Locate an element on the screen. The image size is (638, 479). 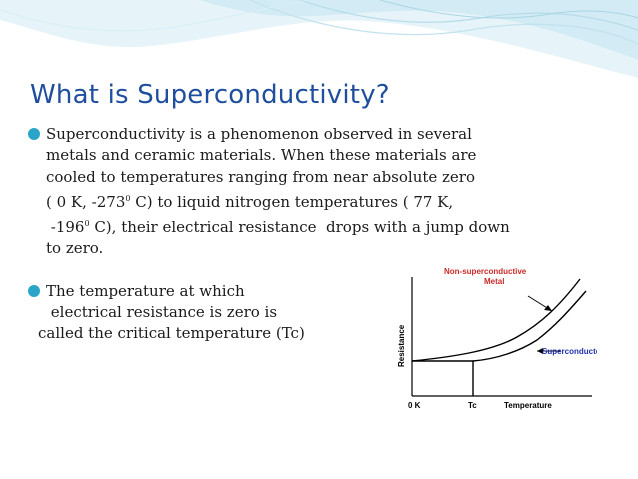
bullet1-line6: to zero. is located at coordinates (75, 248).